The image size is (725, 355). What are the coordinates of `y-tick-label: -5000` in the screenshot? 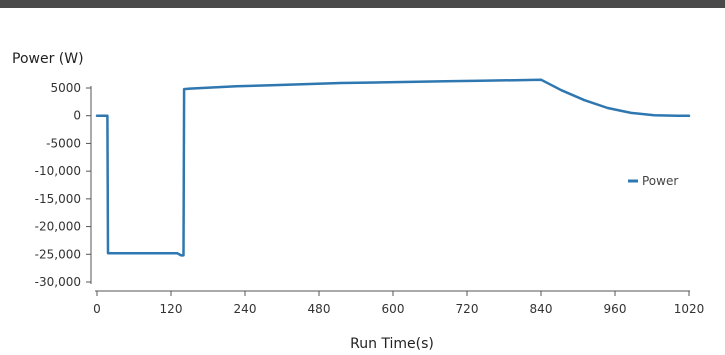 It's located at (63, 143).